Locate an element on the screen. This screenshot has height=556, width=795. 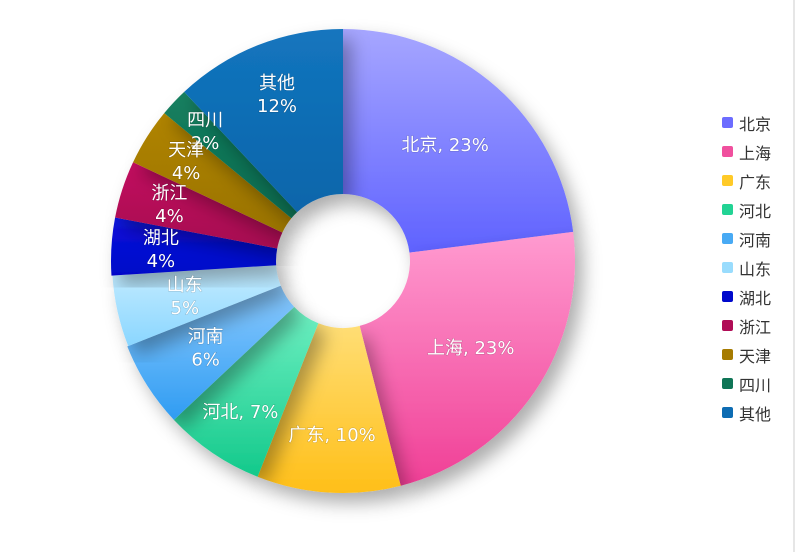
legend-item-天津: 天津 is located at coordinates (757, 354).